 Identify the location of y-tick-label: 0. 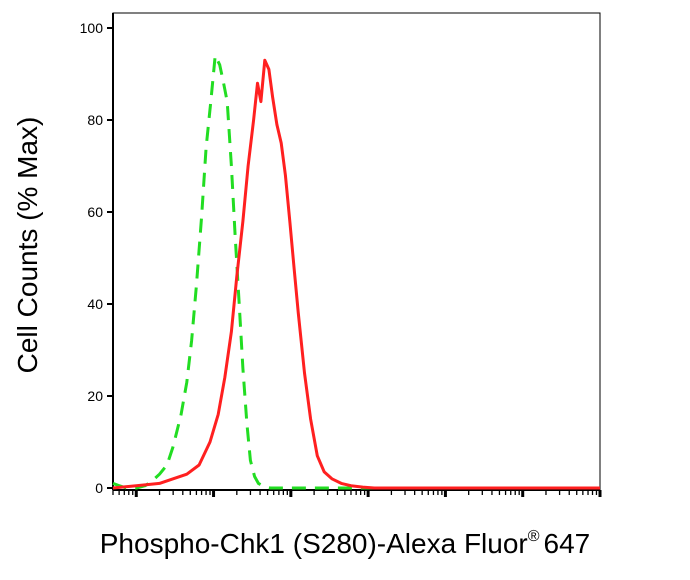
(99, 488).